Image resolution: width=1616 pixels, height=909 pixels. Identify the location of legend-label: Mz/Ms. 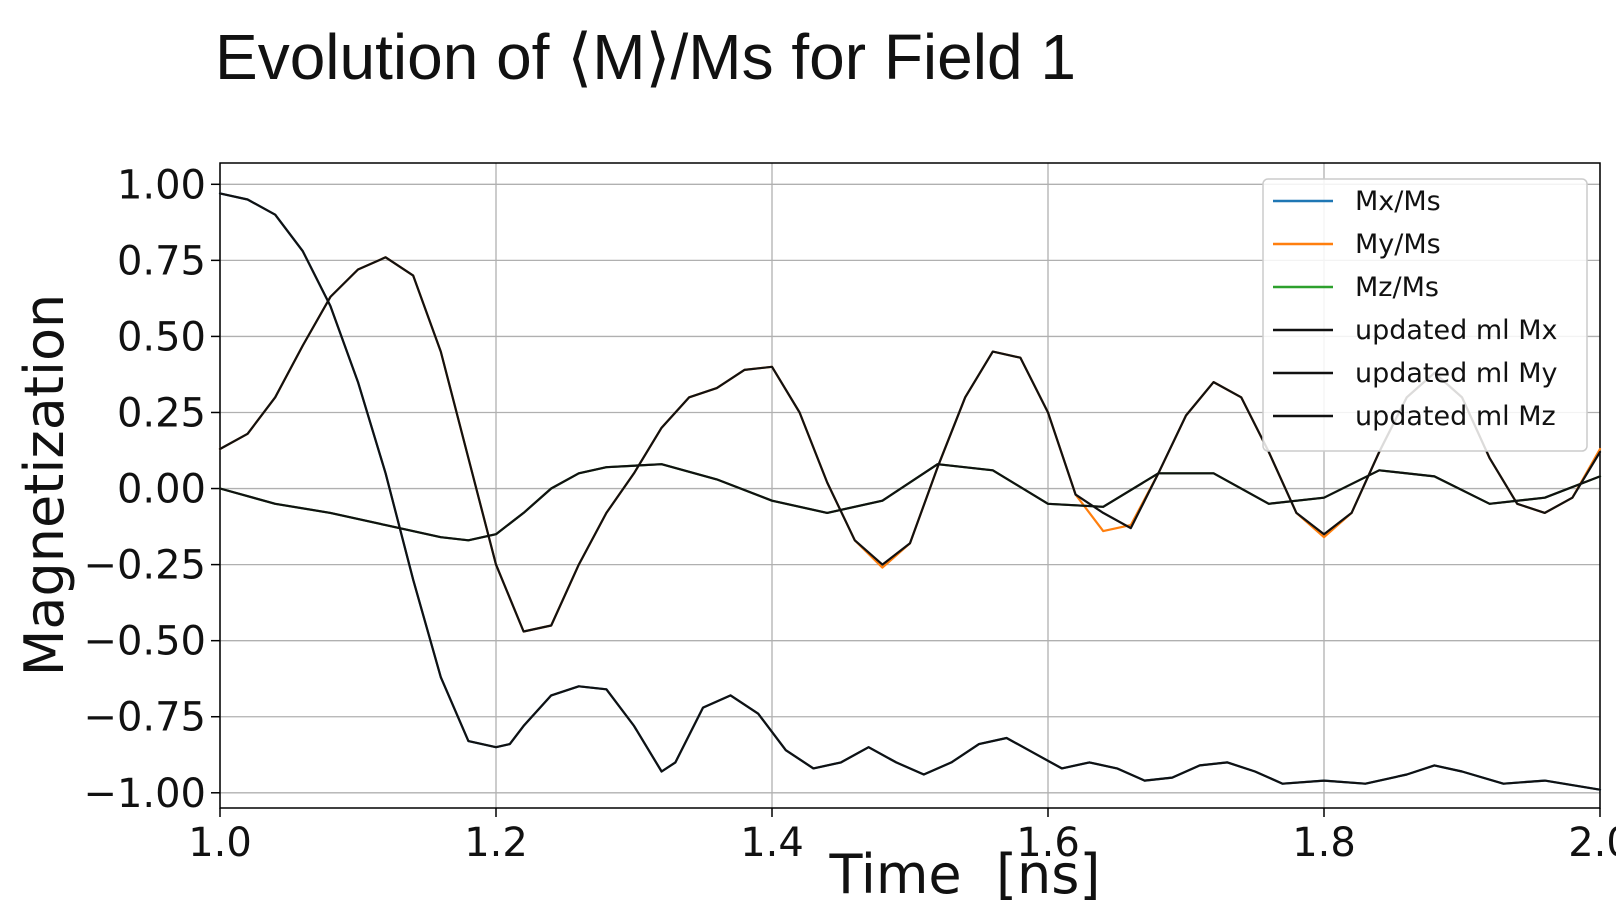
(1397, 287).